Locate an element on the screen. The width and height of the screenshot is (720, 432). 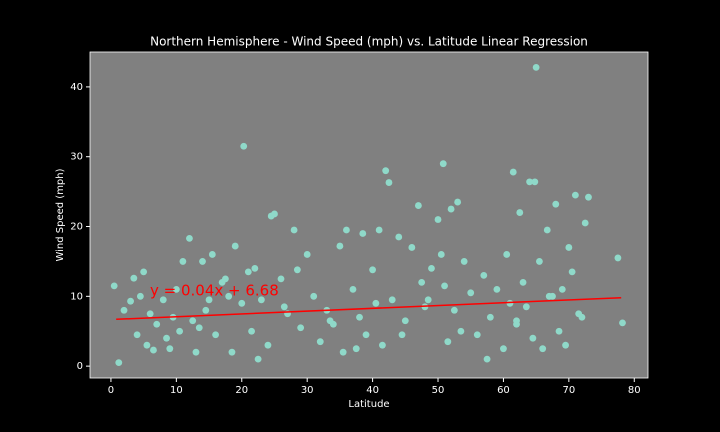
x-tick-label: 80 is located at coordinates (634, 390).